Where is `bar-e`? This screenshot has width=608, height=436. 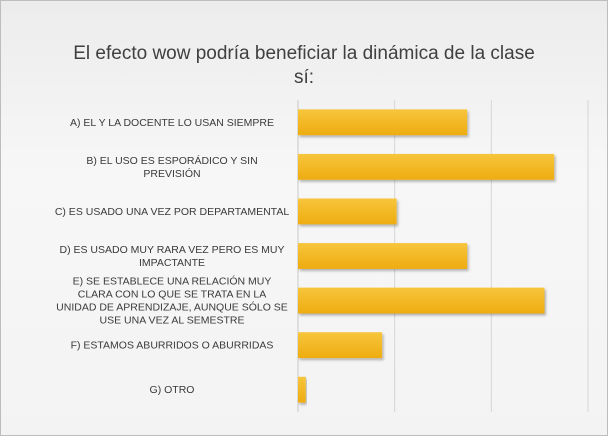
bar-e is located at coordinates (421, 300).